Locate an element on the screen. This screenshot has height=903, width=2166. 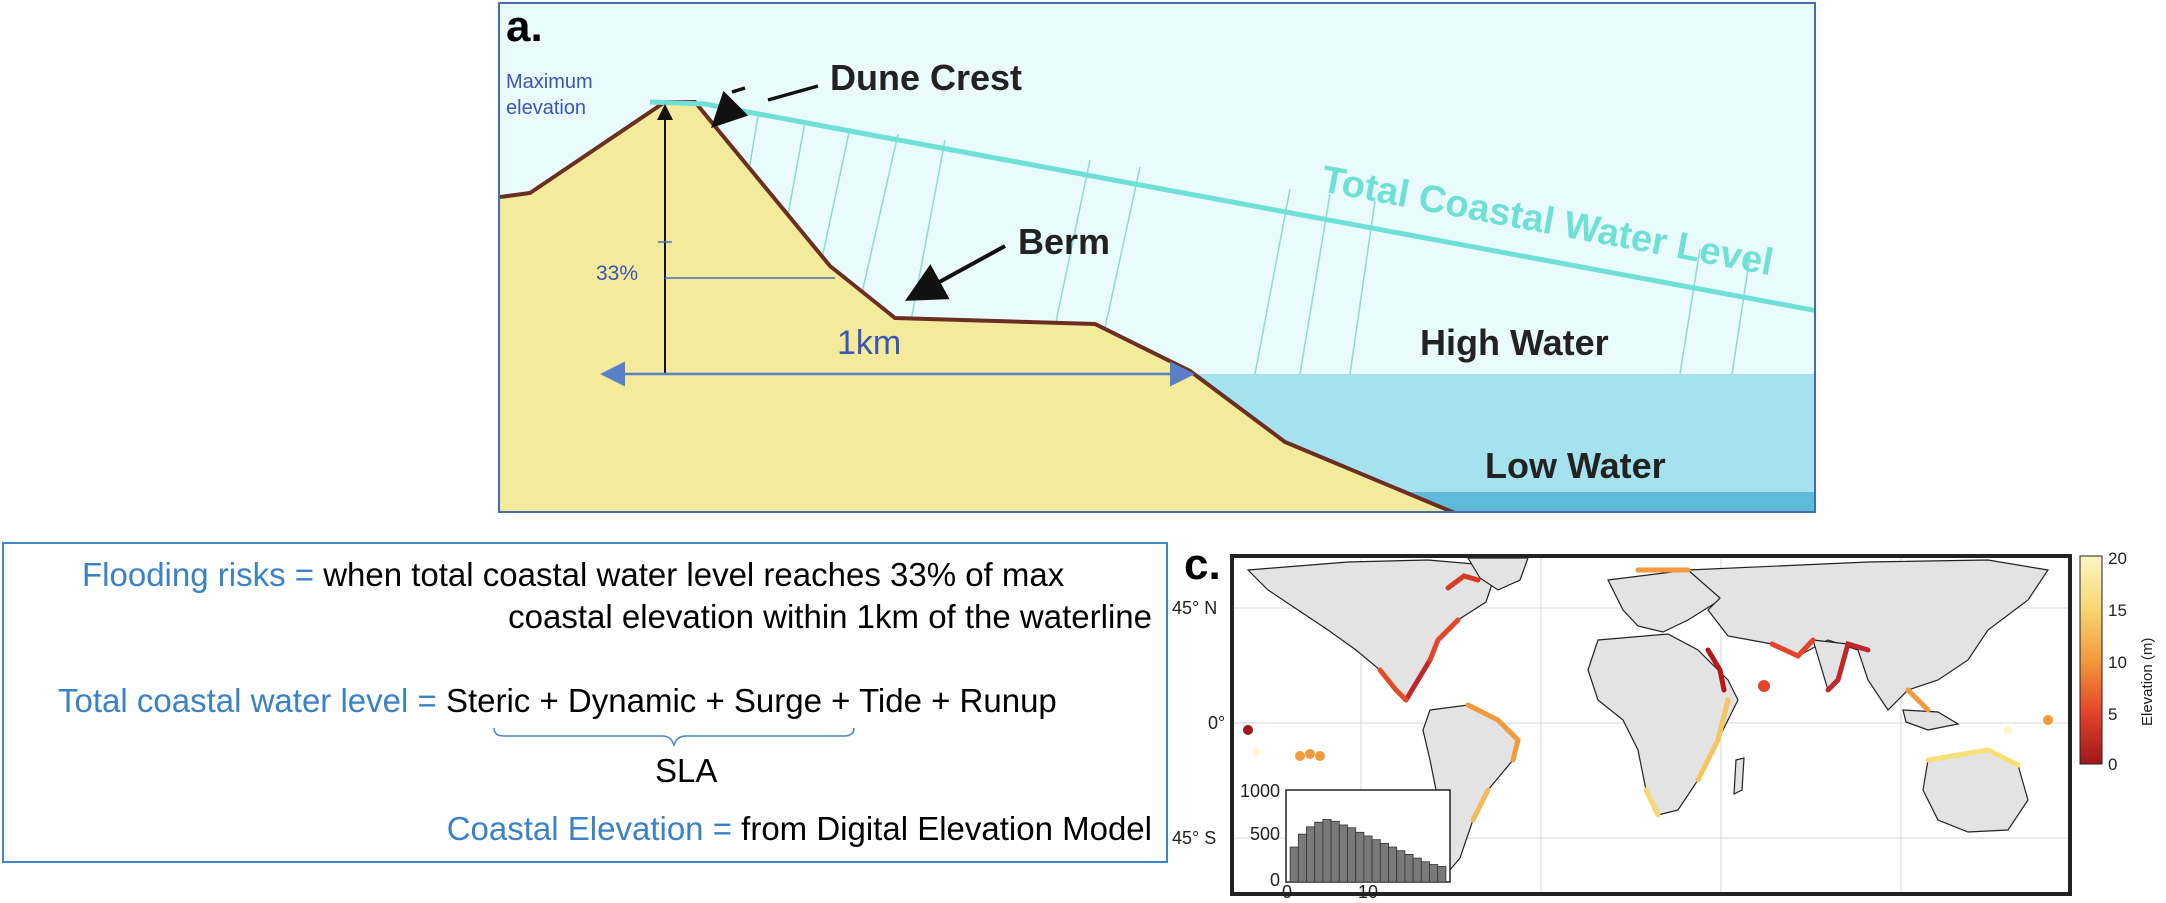
lat-label-equator: 0° is located at coordinates (1216, 723).